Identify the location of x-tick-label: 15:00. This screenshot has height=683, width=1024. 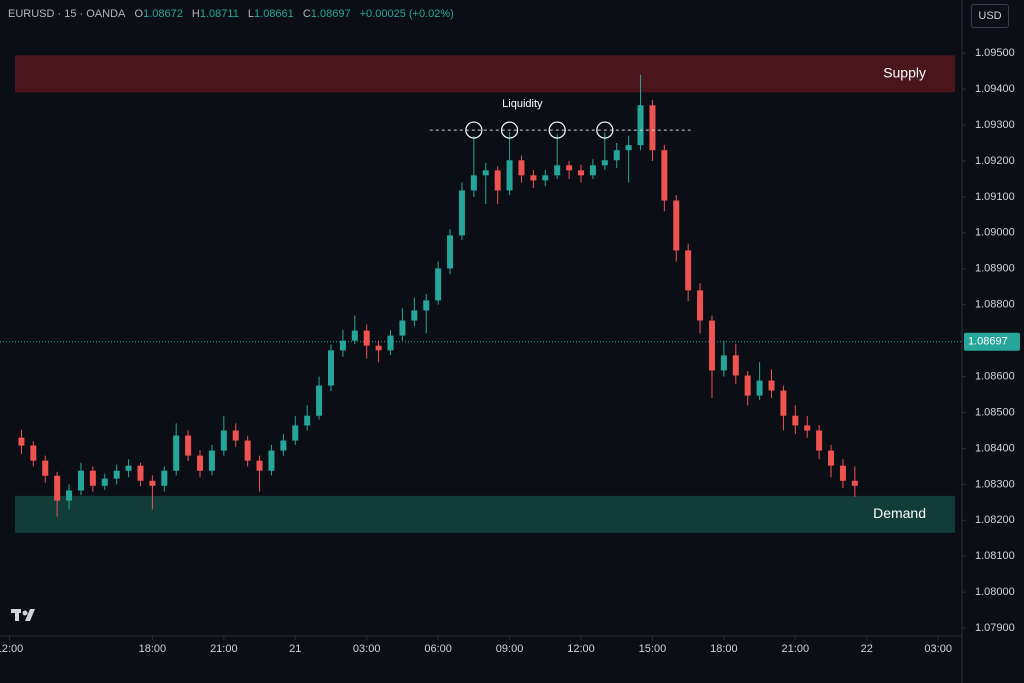
(653, 649).